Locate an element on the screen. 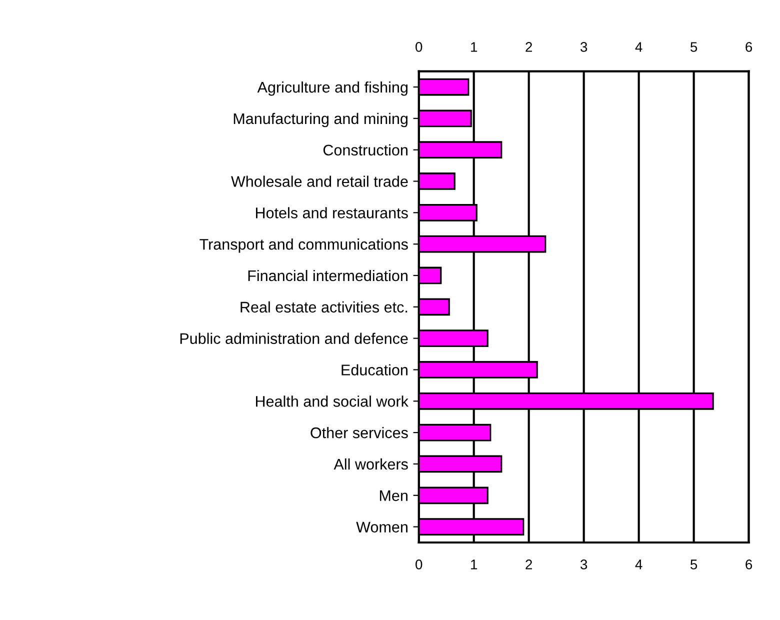  y-tick-label: All workers is located at coordinates (371, 464).